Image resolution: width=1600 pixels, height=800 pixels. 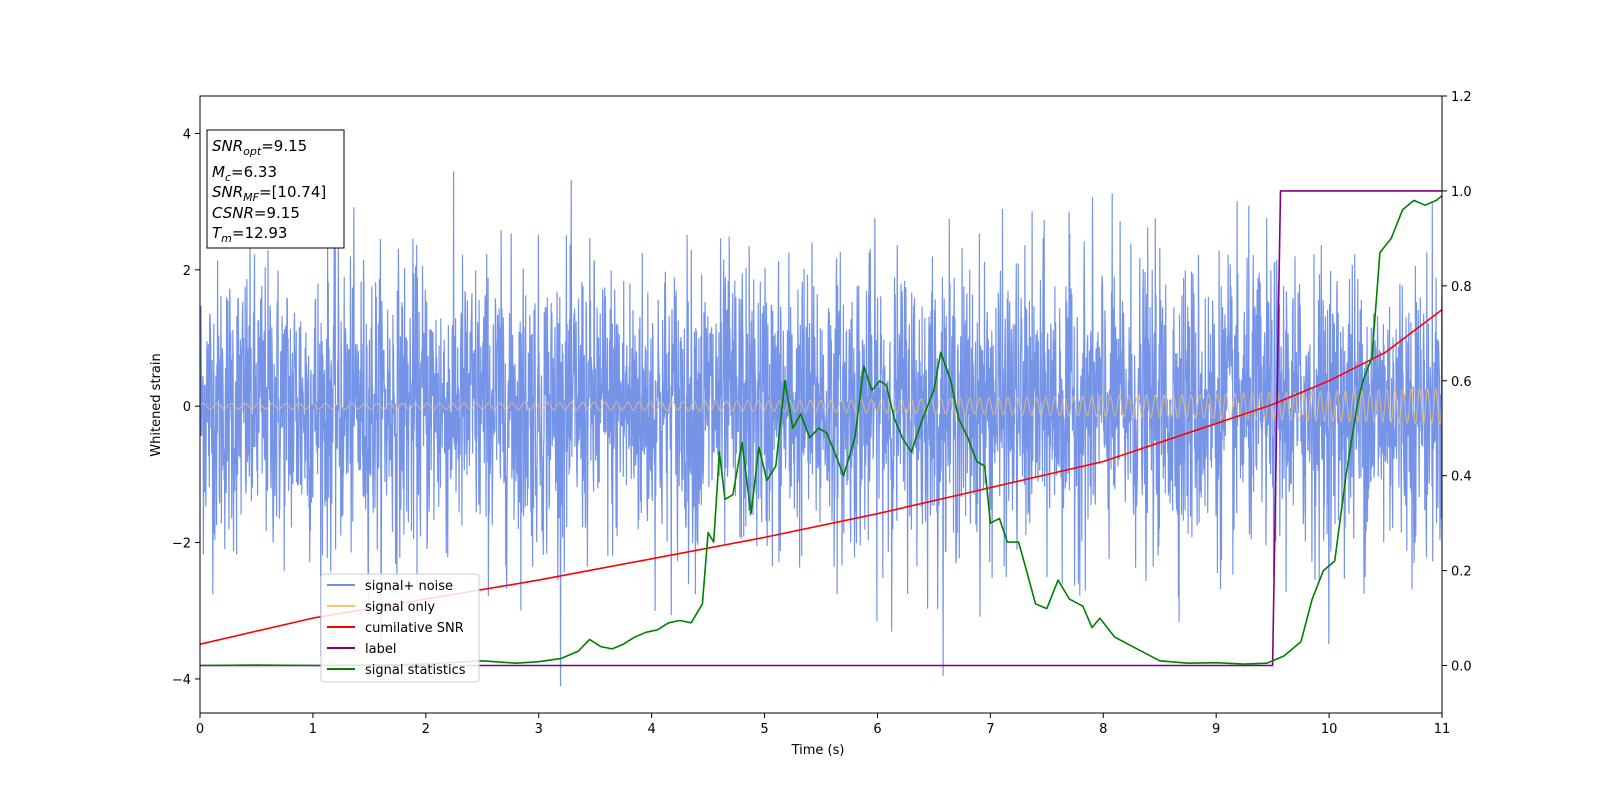 What do you see at coordinates (1329, 729) in the screenshot?
I see `x-tick-label: 10` at bounding box center [1329, 729].